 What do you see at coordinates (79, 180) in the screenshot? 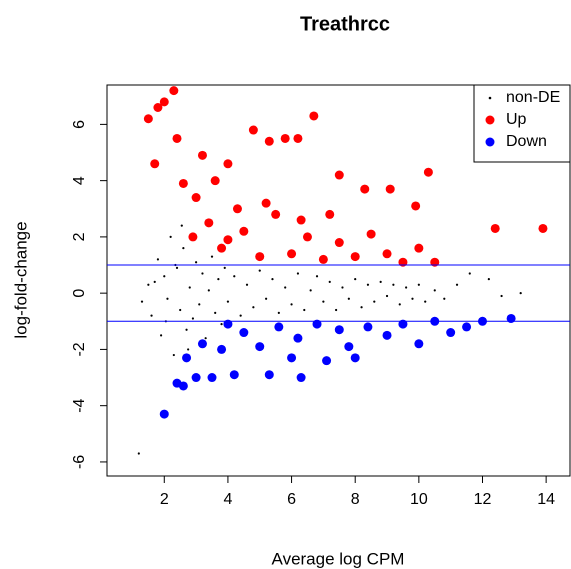
I see `y-tick-label: 4` at bounding box center [79, 180].